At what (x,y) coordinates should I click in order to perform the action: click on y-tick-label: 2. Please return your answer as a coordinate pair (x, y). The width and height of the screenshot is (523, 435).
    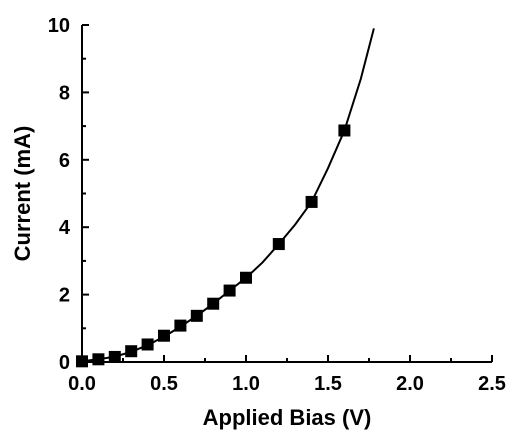
    Looking at the image, I should click on (64, 296).